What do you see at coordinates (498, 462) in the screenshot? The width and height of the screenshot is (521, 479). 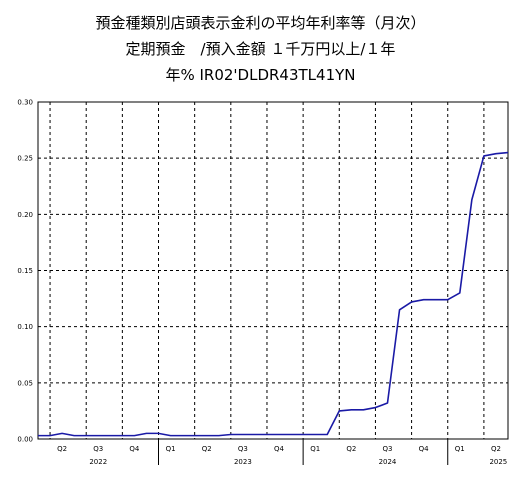 I see `x-year-label: 2025` at bounding box center [498, 462].